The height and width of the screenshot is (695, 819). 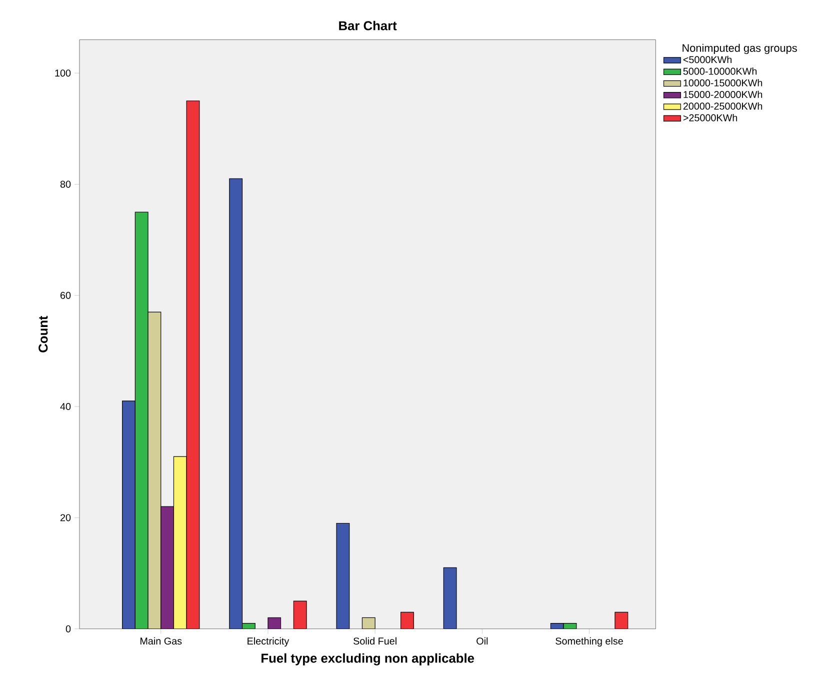 I want to click on y-tick-label: 80, so click(x=65, y=184).